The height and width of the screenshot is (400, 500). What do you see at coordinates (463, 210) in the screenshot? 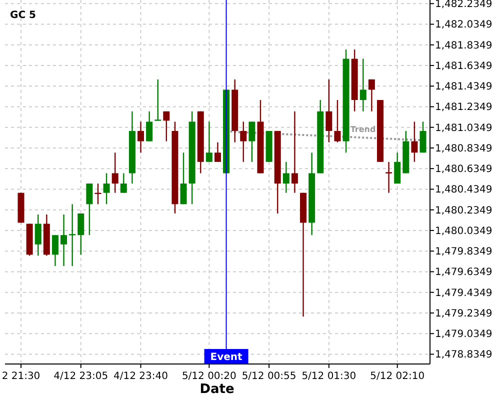
I see `y-tick-label: 1,480.2349` at bounding box center [463, 210].